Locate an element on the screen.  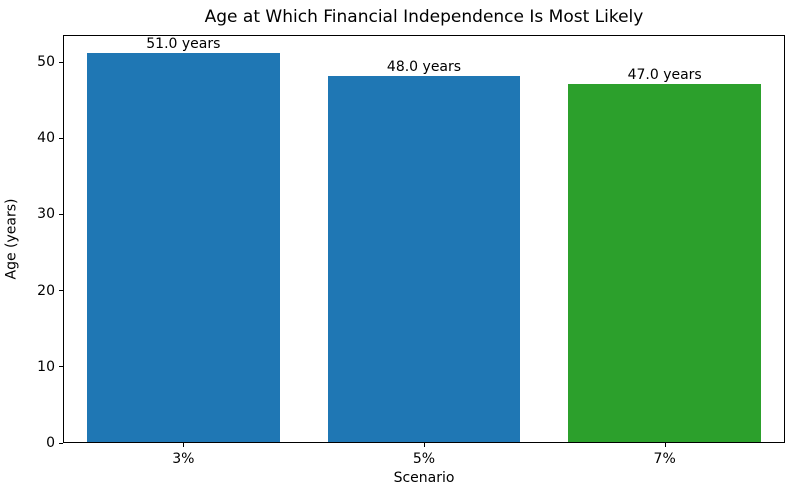
x-tick-label: 5% is located at coordinates (424, 459).